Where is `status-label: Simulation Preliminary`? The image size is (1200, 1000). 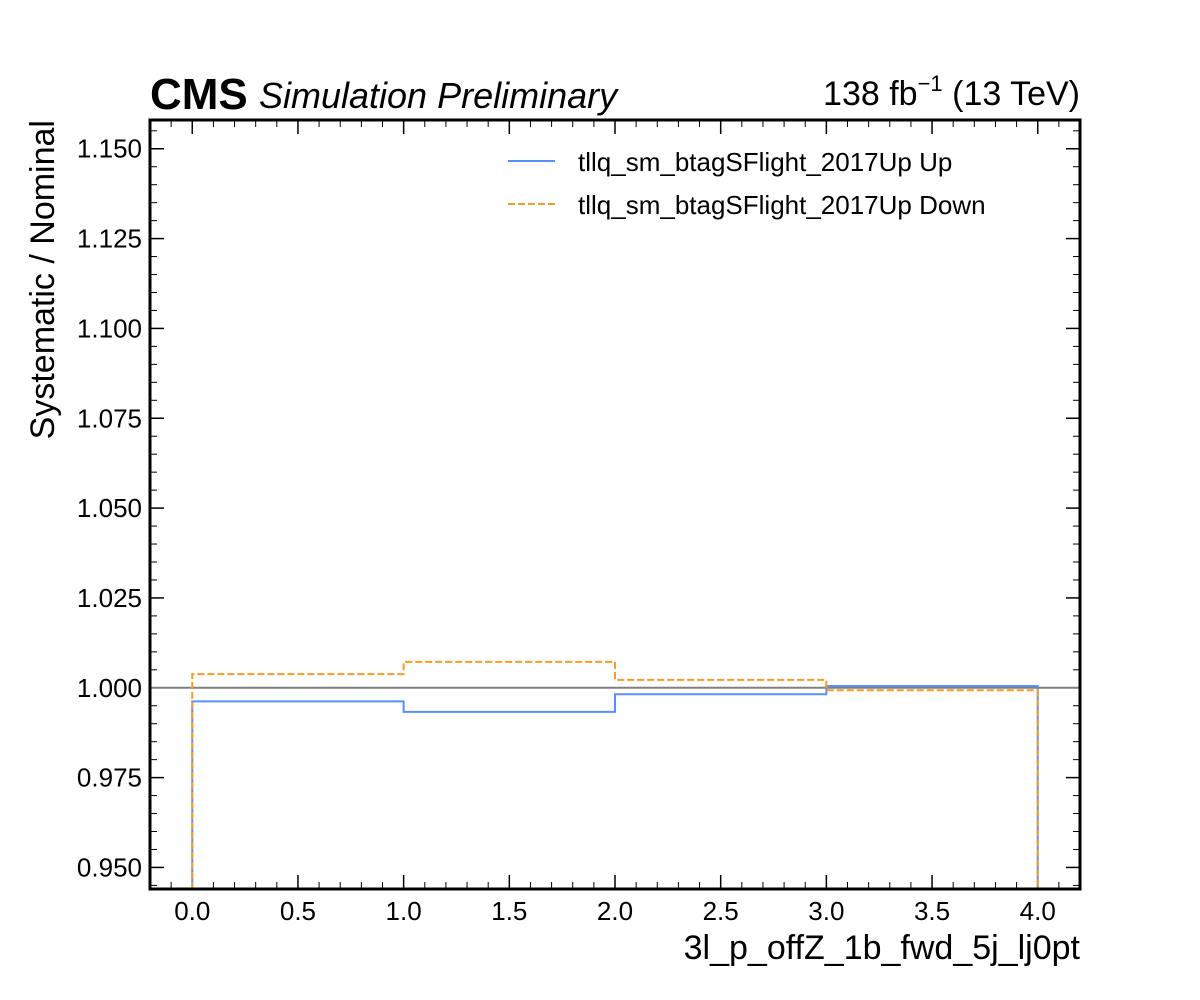 status-label: Simulation Preliminary is located at coordinates (439, 95).